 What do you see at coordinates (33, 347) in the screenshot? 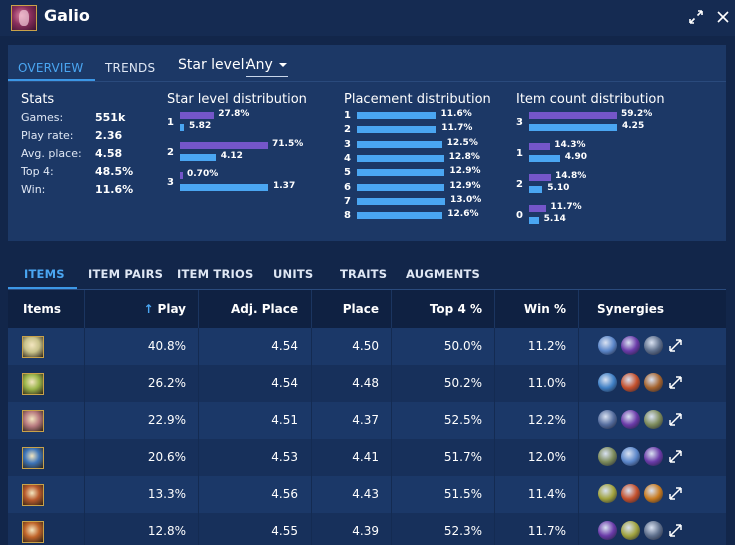
I see `item-icon-warmogs` at bounding box center [33, 347].